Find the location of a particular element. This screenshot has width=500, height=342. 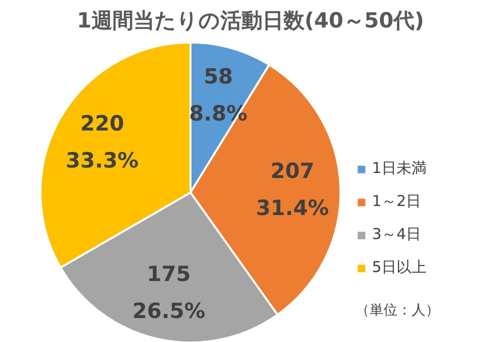

legend-label: 1～2日 is located at coordinates (397, 201).